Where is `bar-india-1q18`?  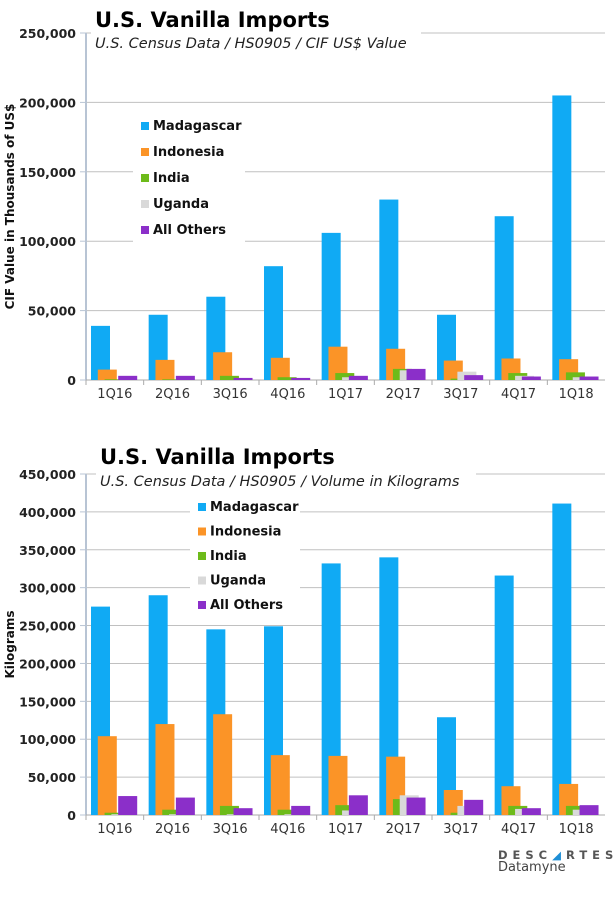
bar-india-1q18 is located at coordinates (575, 376).